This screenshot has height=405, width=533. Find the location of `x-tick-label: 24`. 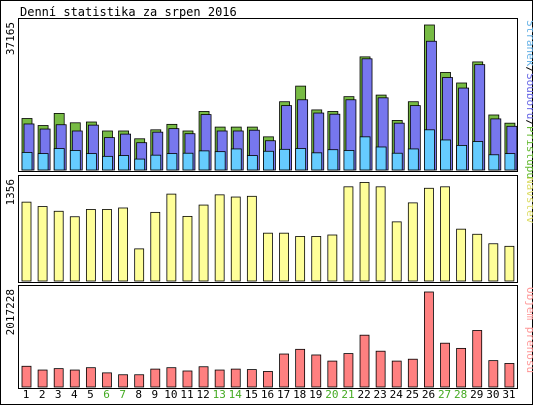

x-tick-label: 24 is located at coordinates (397, 394).